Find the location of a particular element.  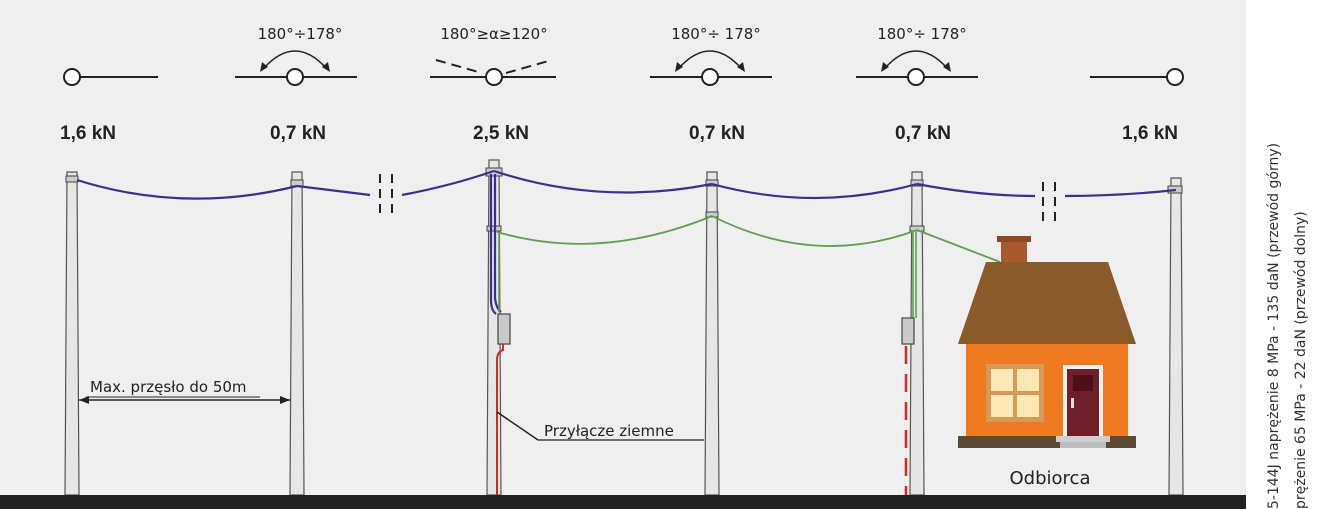

underground-cable is located at coordinates (702, 420).